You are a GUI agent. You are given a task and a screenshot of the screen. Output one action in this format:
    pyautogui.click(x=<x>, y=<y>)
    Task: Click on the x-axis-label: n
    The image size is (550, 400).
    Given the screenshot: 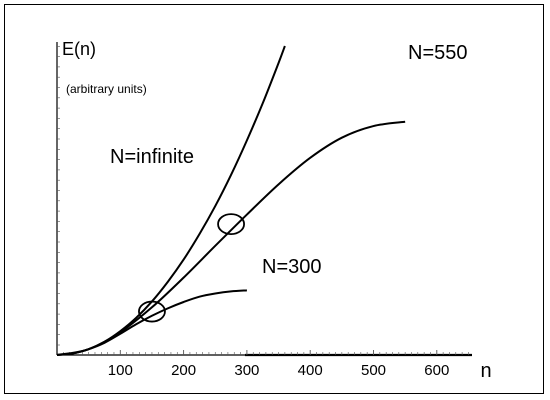 What is the action you would take?
    pyautogui.click(x=485, y=371)
    